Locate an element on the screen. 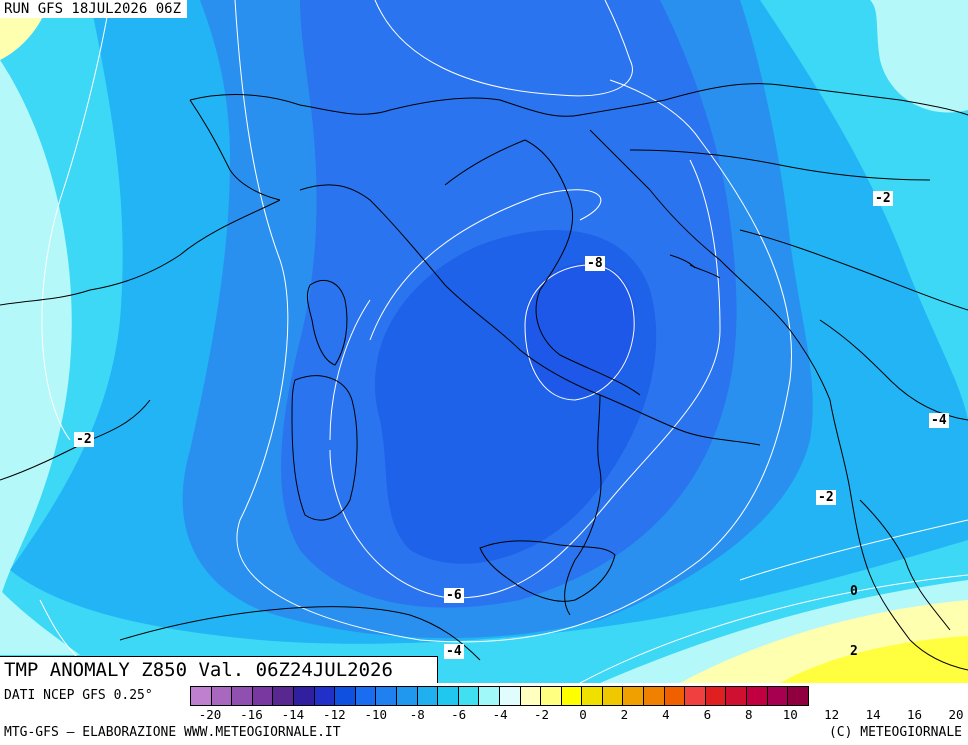 Image resolution: width=968 pixels, height=745 pixels. color-scale-tick-label: 14 is located at coordinates (873, 714).